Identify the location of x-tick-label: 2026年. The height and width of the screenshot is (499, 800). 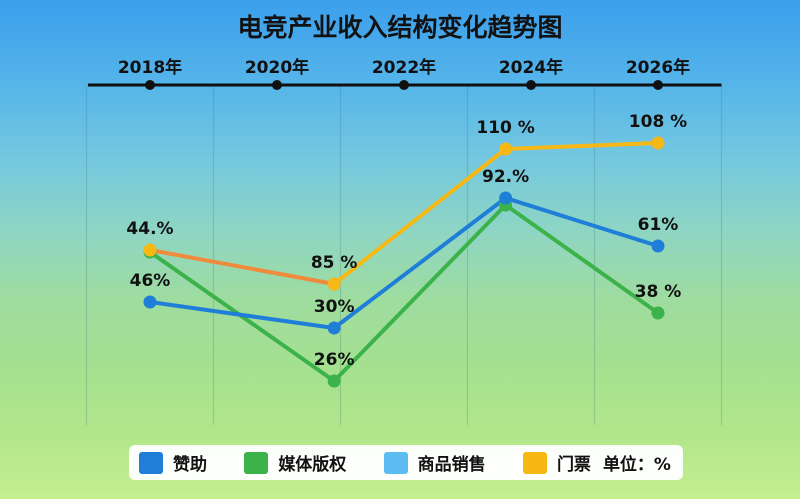
(658, 67).